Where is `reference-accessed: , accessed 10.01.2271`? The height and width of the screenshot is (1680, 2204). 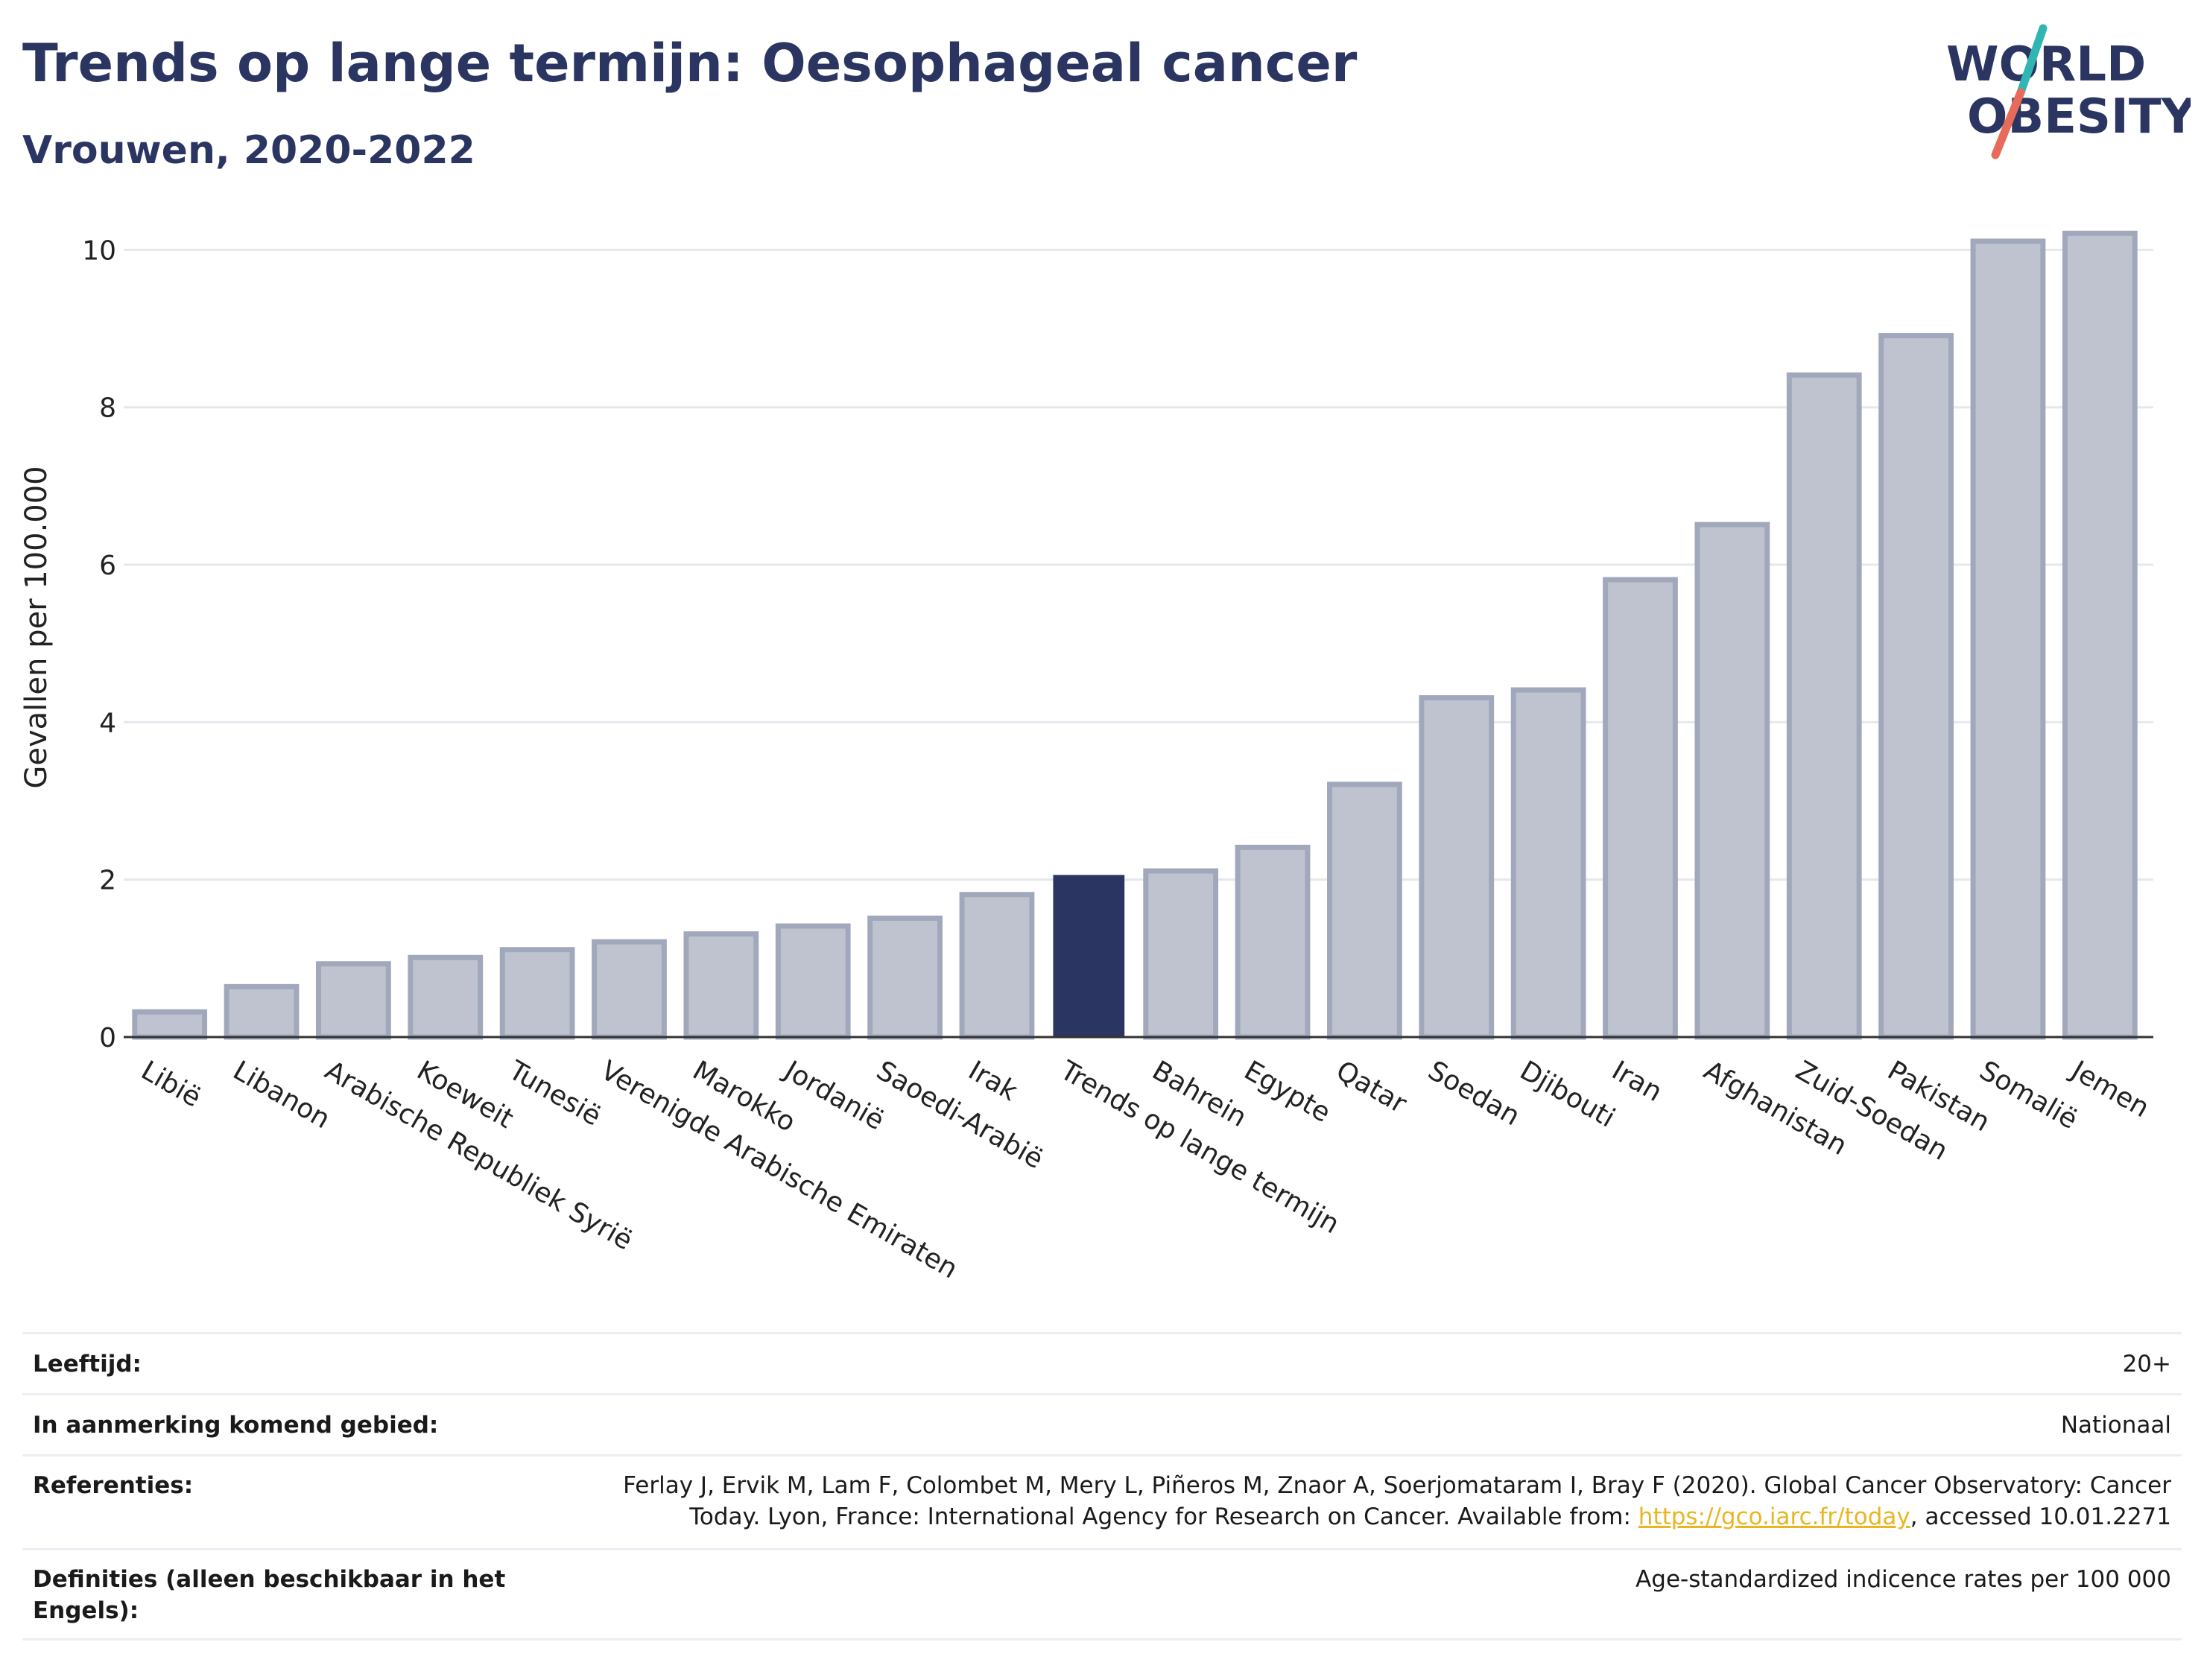
reference-accessed: , accessed 10.01.2271 is located at coordinates (2040, 1516).